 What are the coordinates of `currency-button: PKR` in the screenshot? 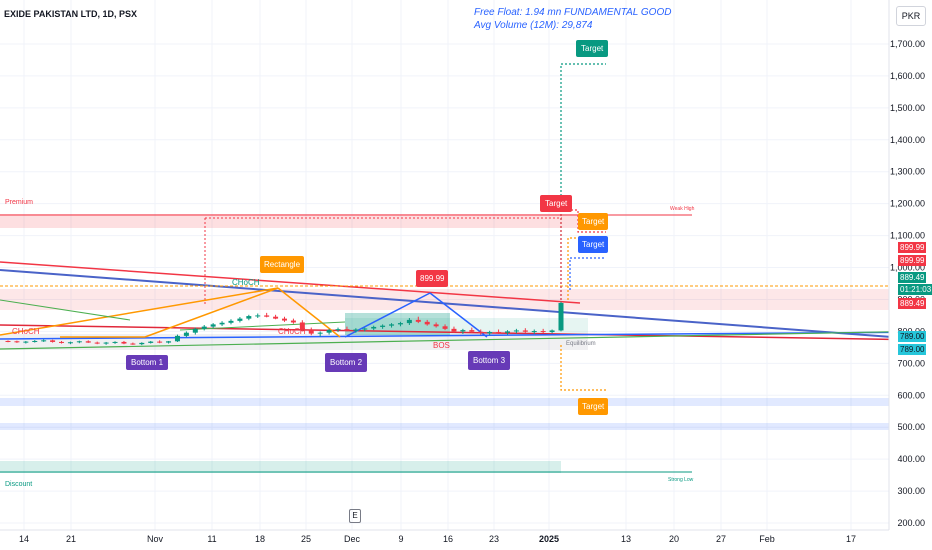 It's located at (911, 16).